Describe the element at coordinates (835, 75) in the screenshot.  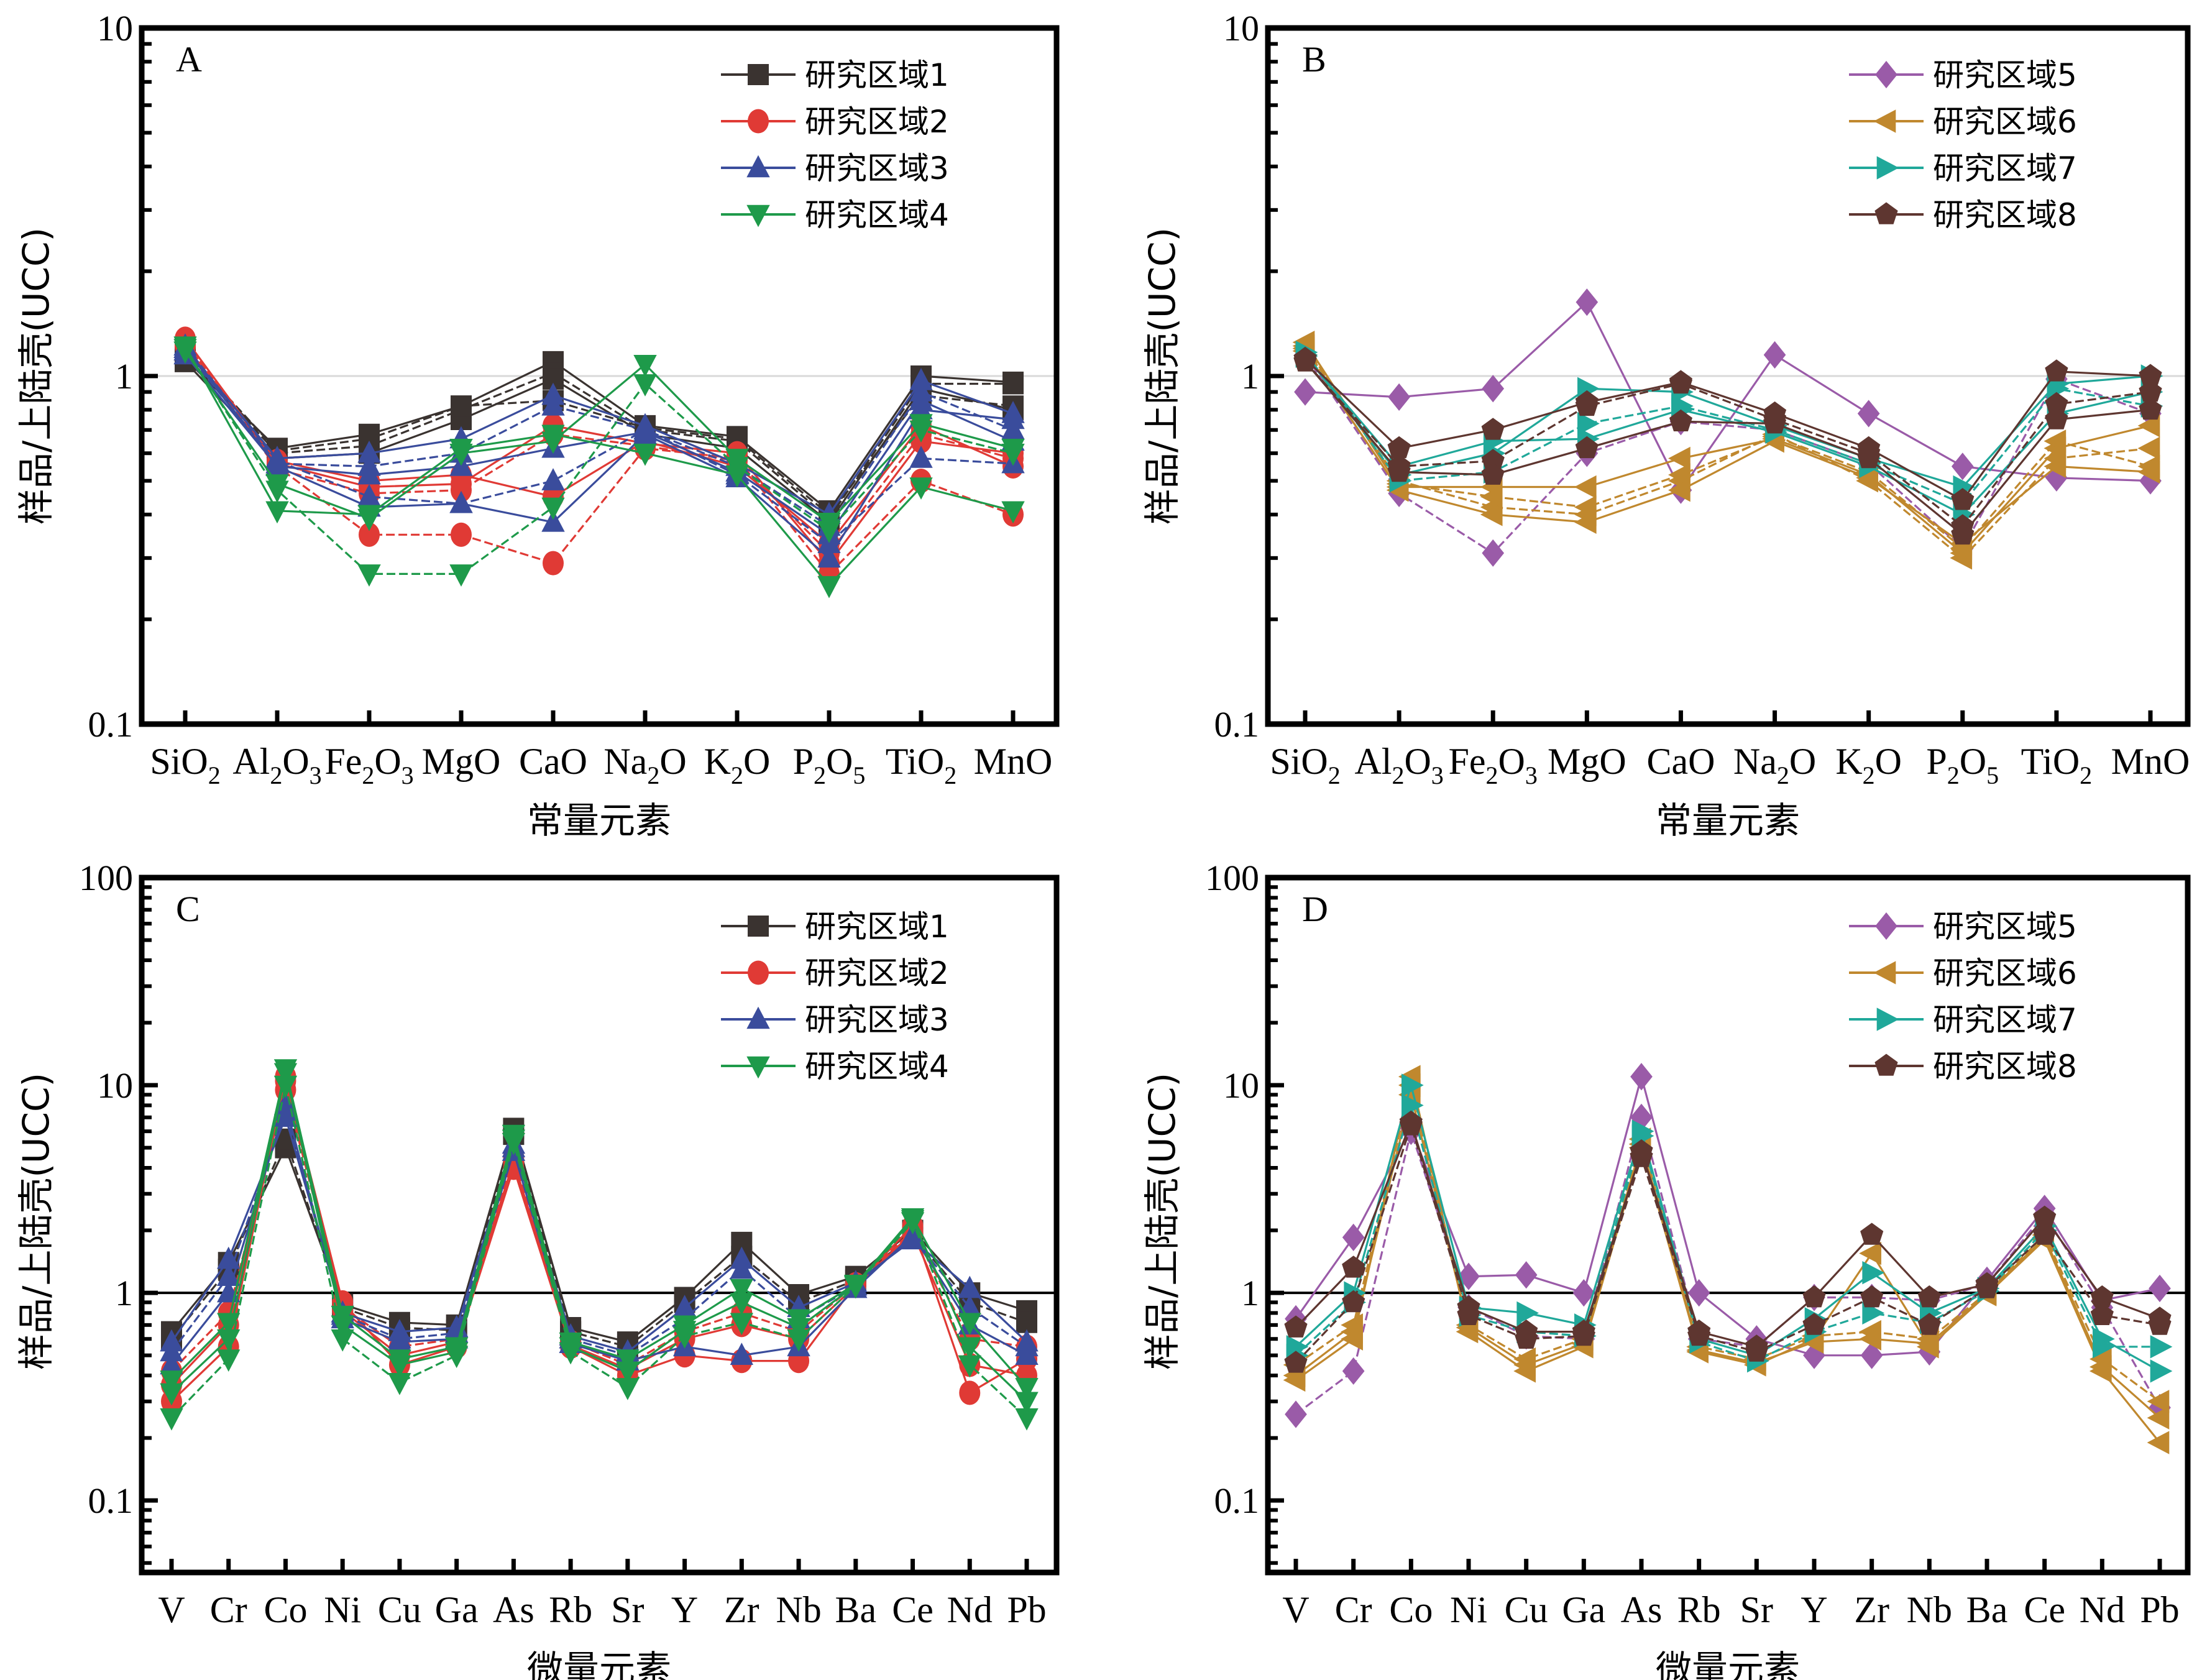
I see `legend-item: 研究区域1` at that location.